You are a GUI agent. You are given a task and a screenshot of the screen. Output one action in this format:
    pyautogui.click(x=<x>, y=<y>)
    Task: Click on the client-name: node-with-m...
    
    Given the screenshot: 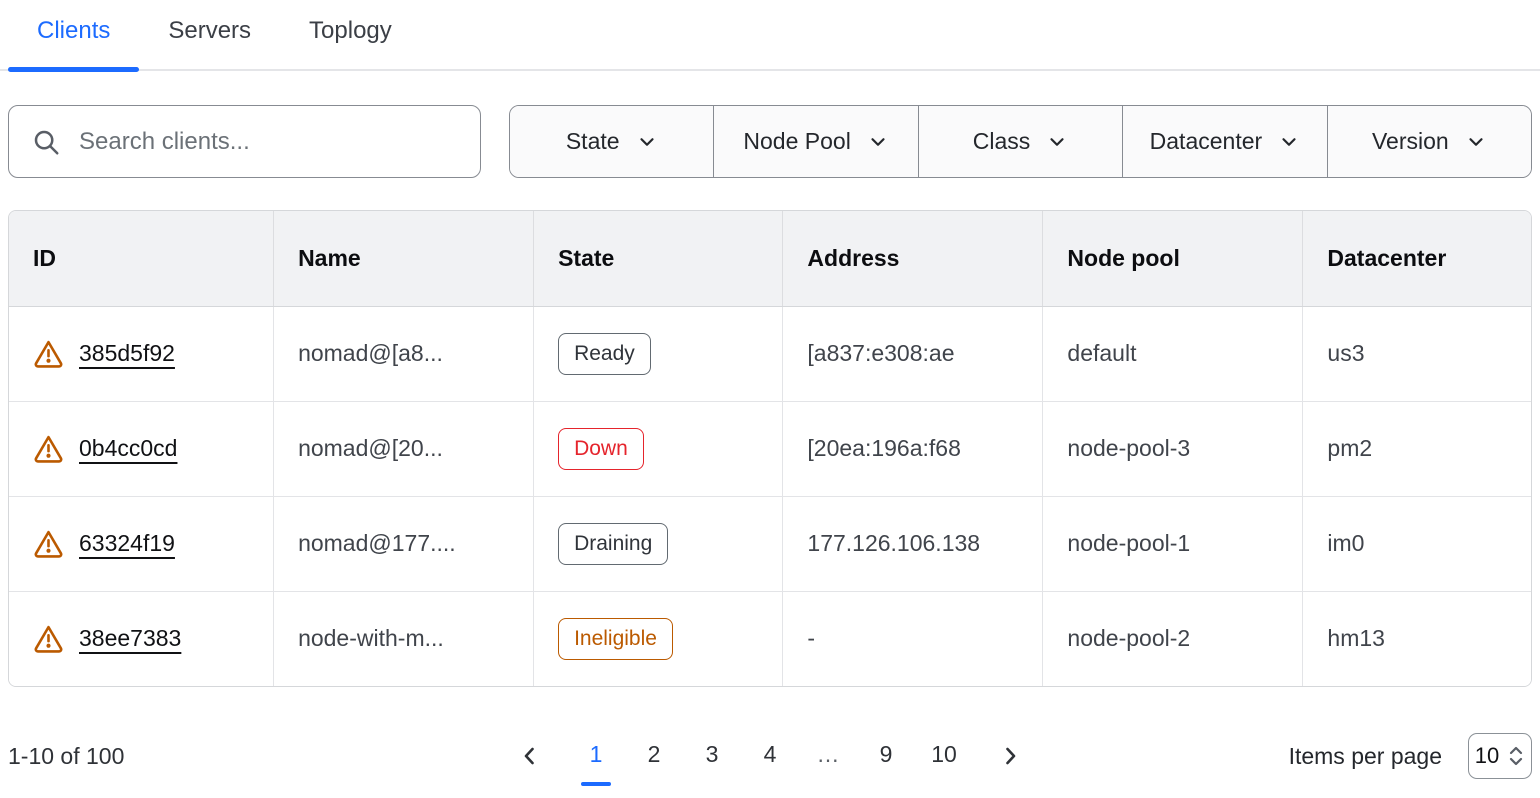 What is the action you would take?
    pyautogui.click(x=404, y=638)
    